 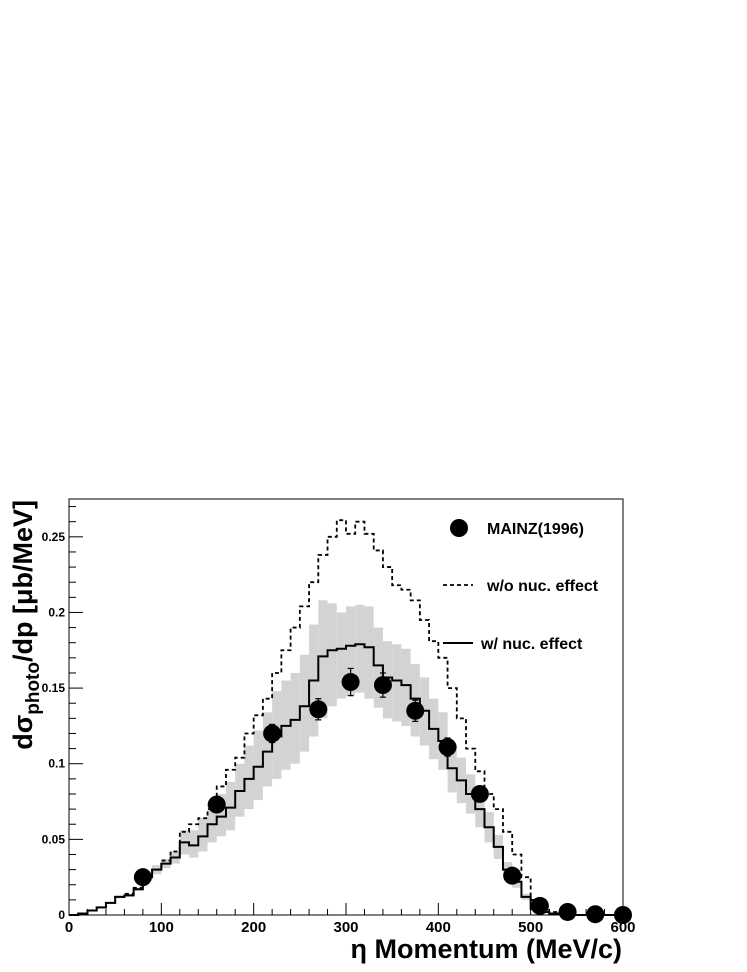 What do you see at coordinates (69, 927) in the screenshot?
I see `x-tick-label: 0` at bounding box center [69, 927].